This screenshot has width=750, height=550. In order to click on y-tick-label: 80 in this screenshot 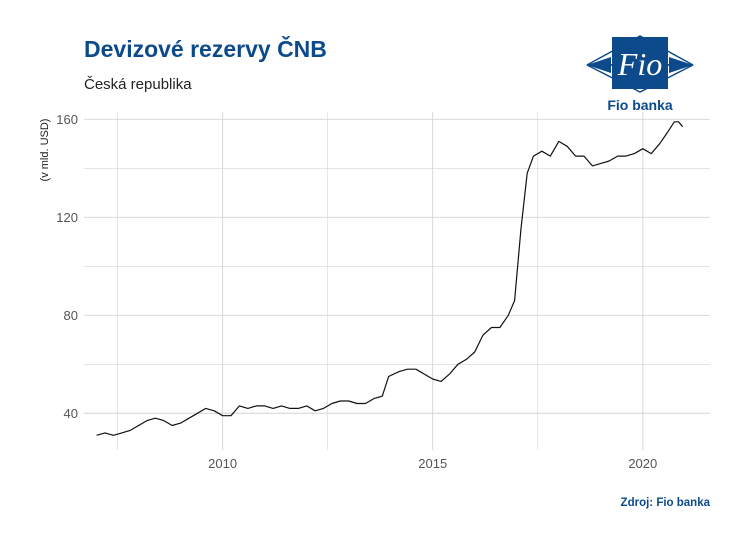, I will do `click(71, 315)`.